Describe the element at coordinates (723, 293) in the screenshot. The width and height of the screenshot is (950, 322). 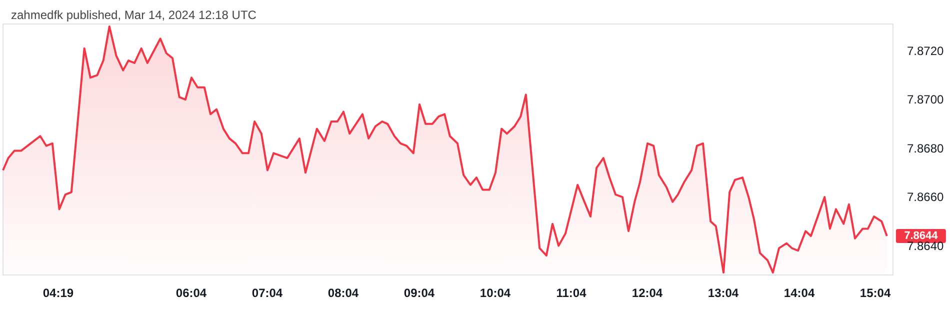
I see `x-tick-label: 13:04` at that location.